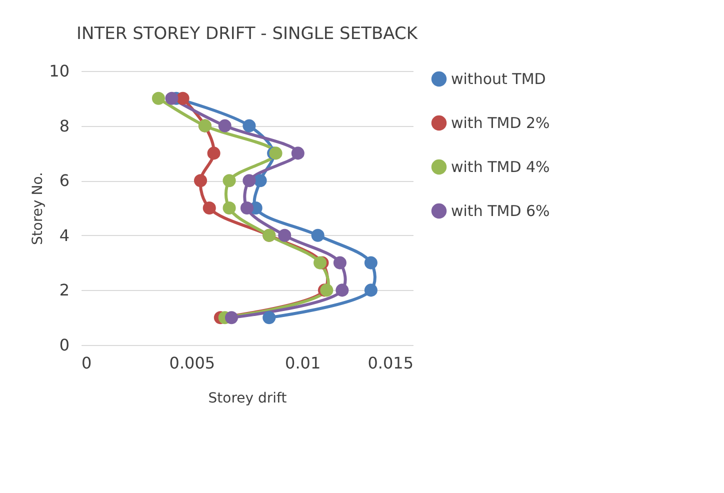 The image size is (724, 493). What do you see at coordinates (498, 79) in the screenshot?
I see `legend-label: without TMD` at bounding box center [498, 79].